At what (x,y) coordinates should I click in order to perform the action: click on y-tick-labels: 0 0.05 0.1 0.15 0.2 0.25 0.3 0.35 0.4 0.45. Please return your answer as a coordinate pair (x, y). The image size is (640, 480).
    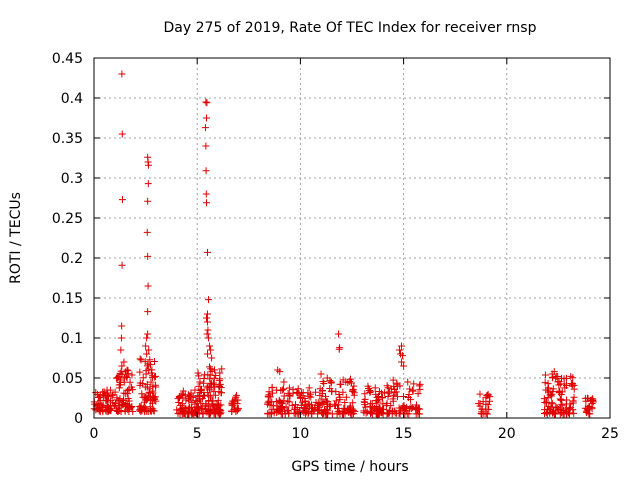
    Looking at the image, I should click on (67, 239).